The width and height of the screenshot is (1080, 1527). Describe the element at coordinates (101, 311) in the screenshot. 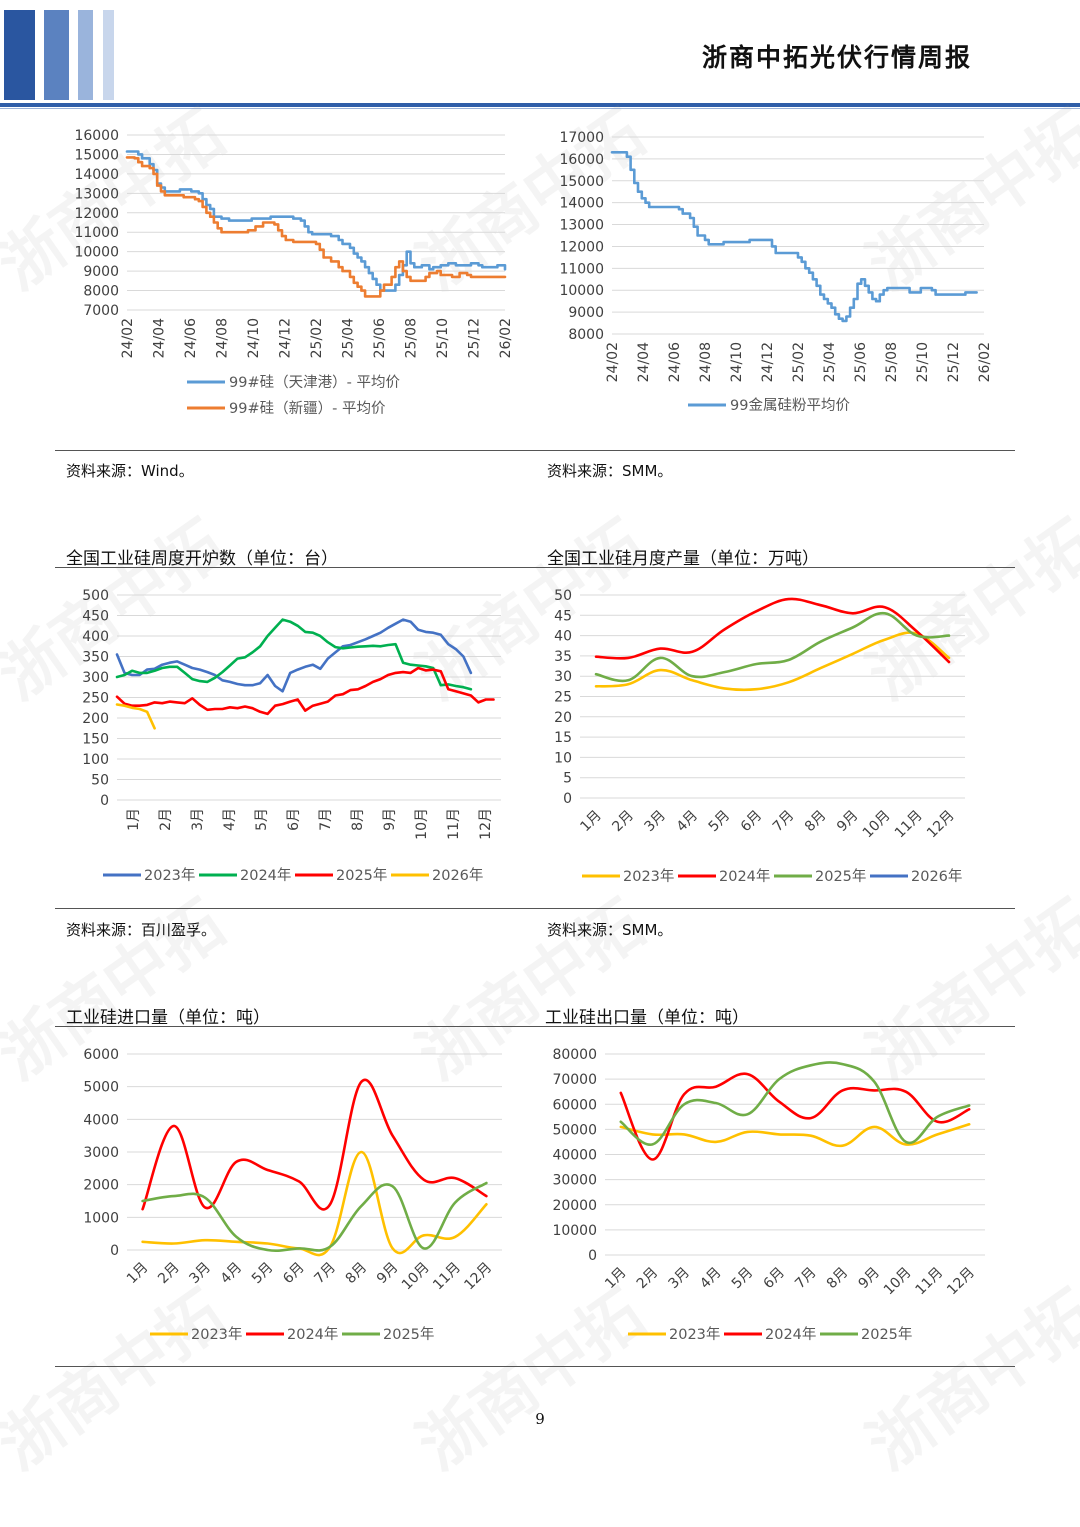

I see `y-tick-label: 7000` at that location.